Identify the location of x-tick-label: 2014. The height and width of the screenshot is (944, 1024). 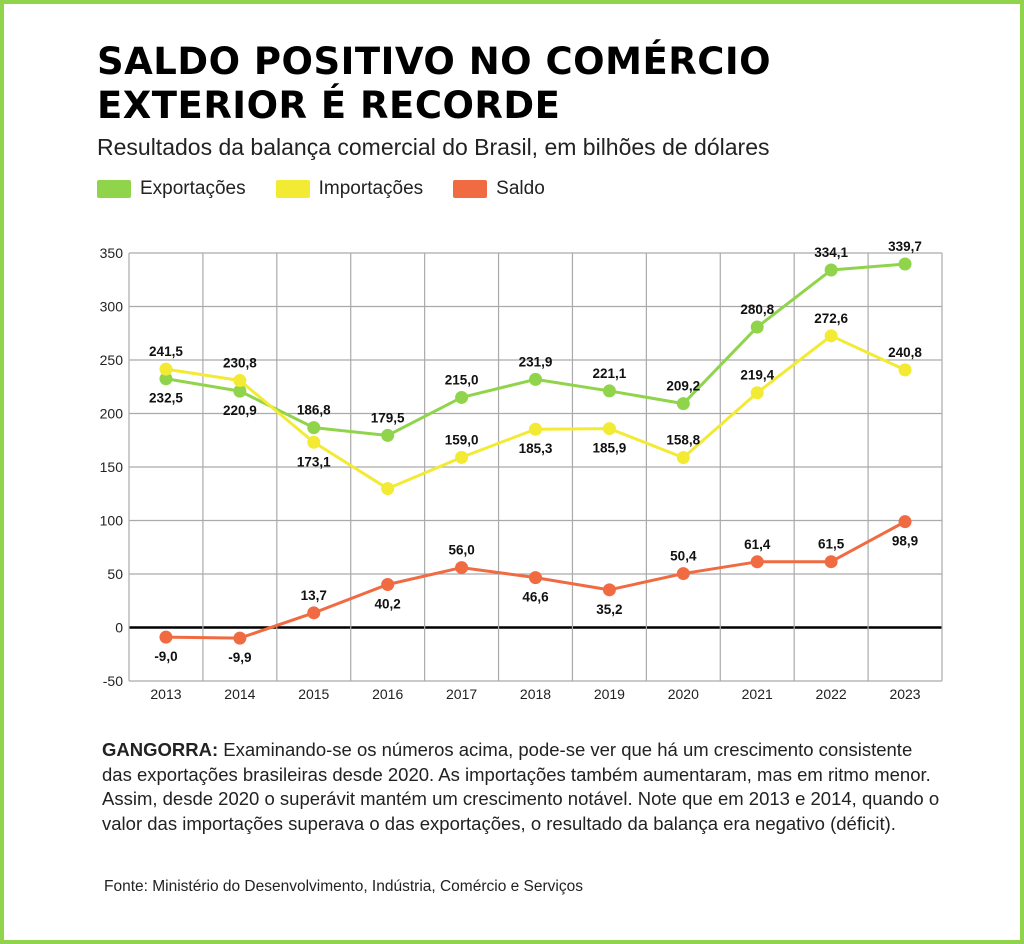
(239, 694).